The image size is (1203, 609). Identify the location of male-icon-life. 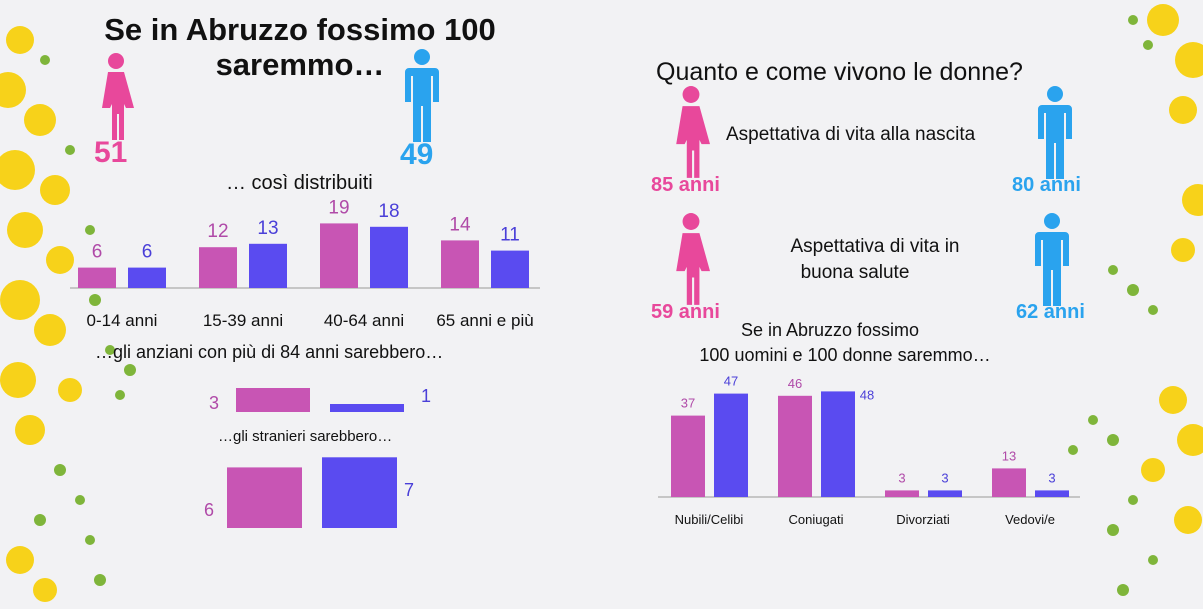
(1055, 132).